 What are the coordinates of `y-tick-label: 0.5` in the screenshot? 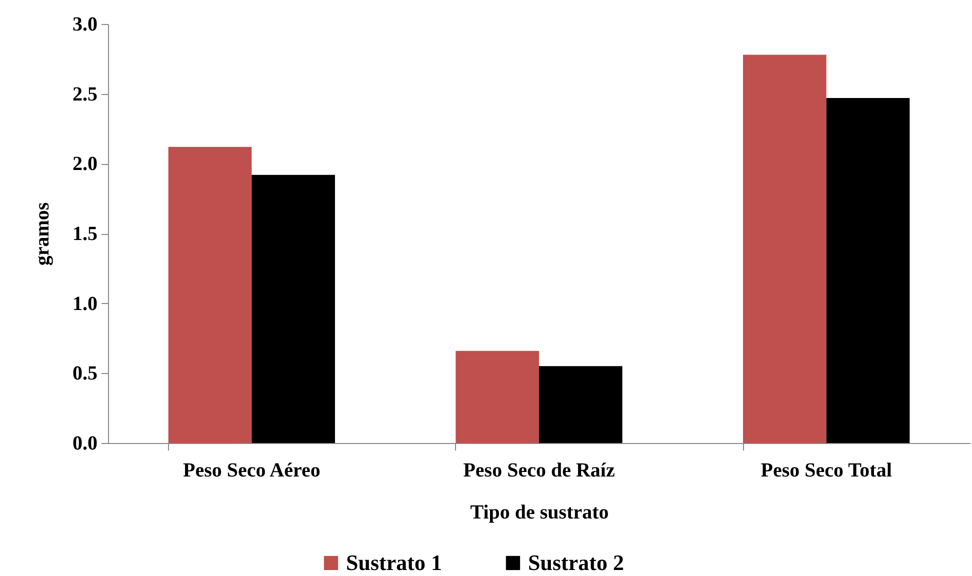 It's located at (85, 373).